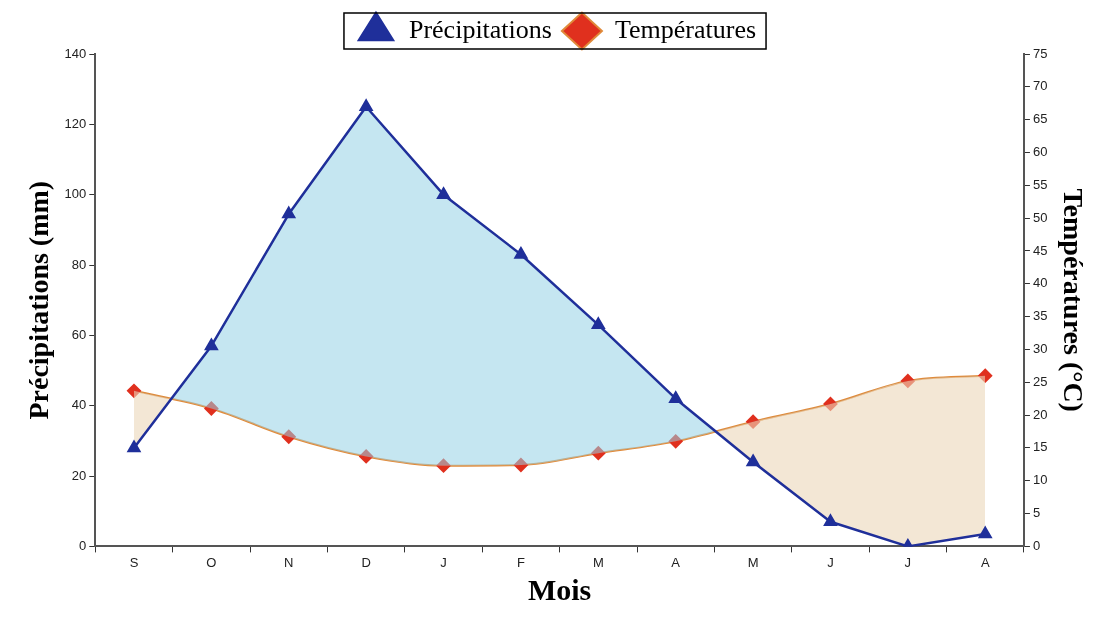 The height and width of the screenshot is (624, 1112). I want to click on legend-label: Températures, so click(685, 29).